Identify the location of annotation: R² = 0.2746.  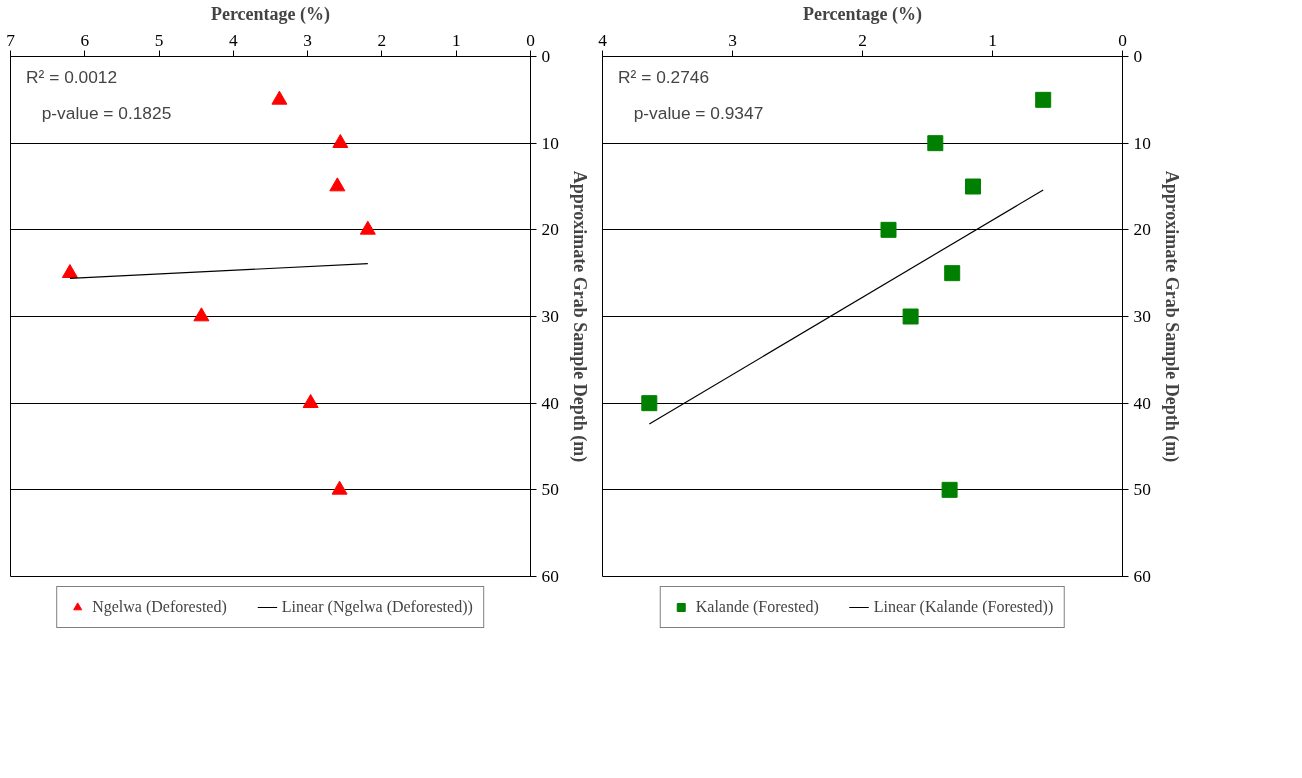
(664, 76).